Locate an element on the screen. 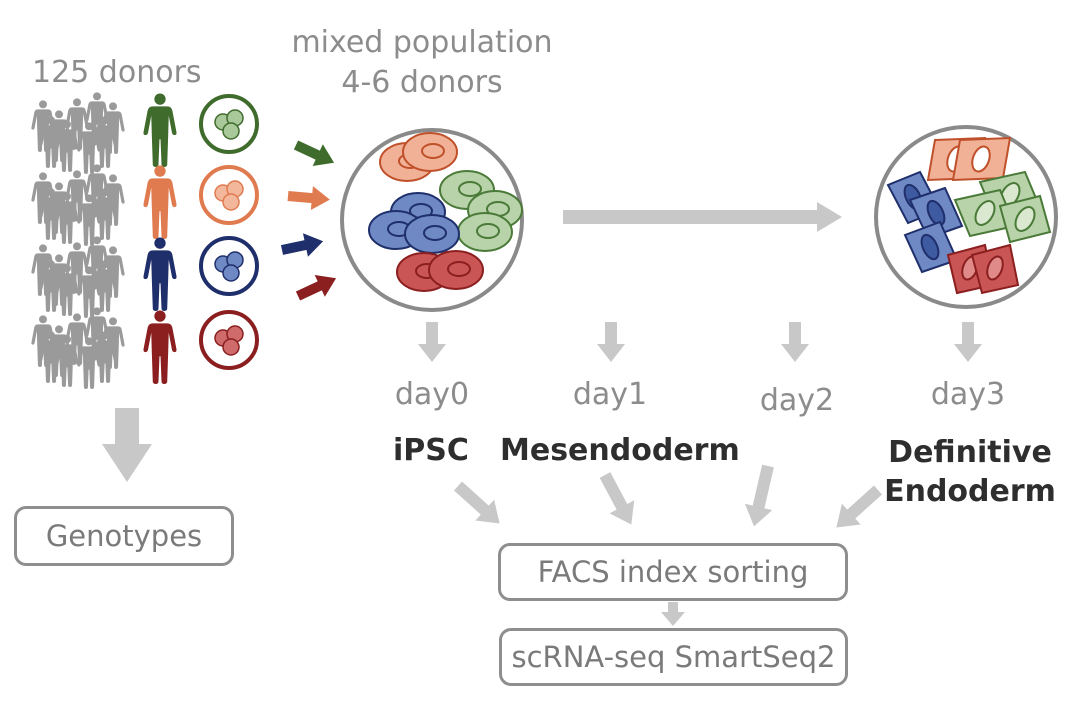 The height and width of the screenshot is (702, 1084). down-arrow-day3-icon is located at coordinates (968, 342).